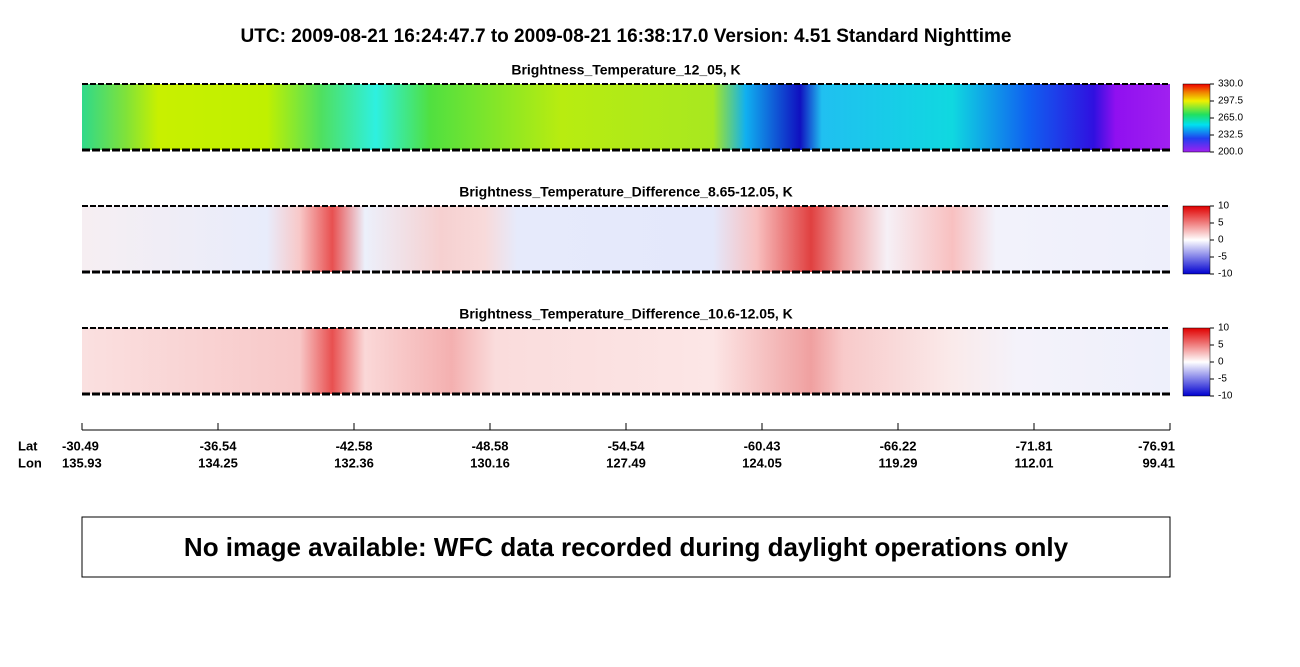 The image size is (1300, 667). I want to click on lon-tick-label: 119.29, so click(897, 462).